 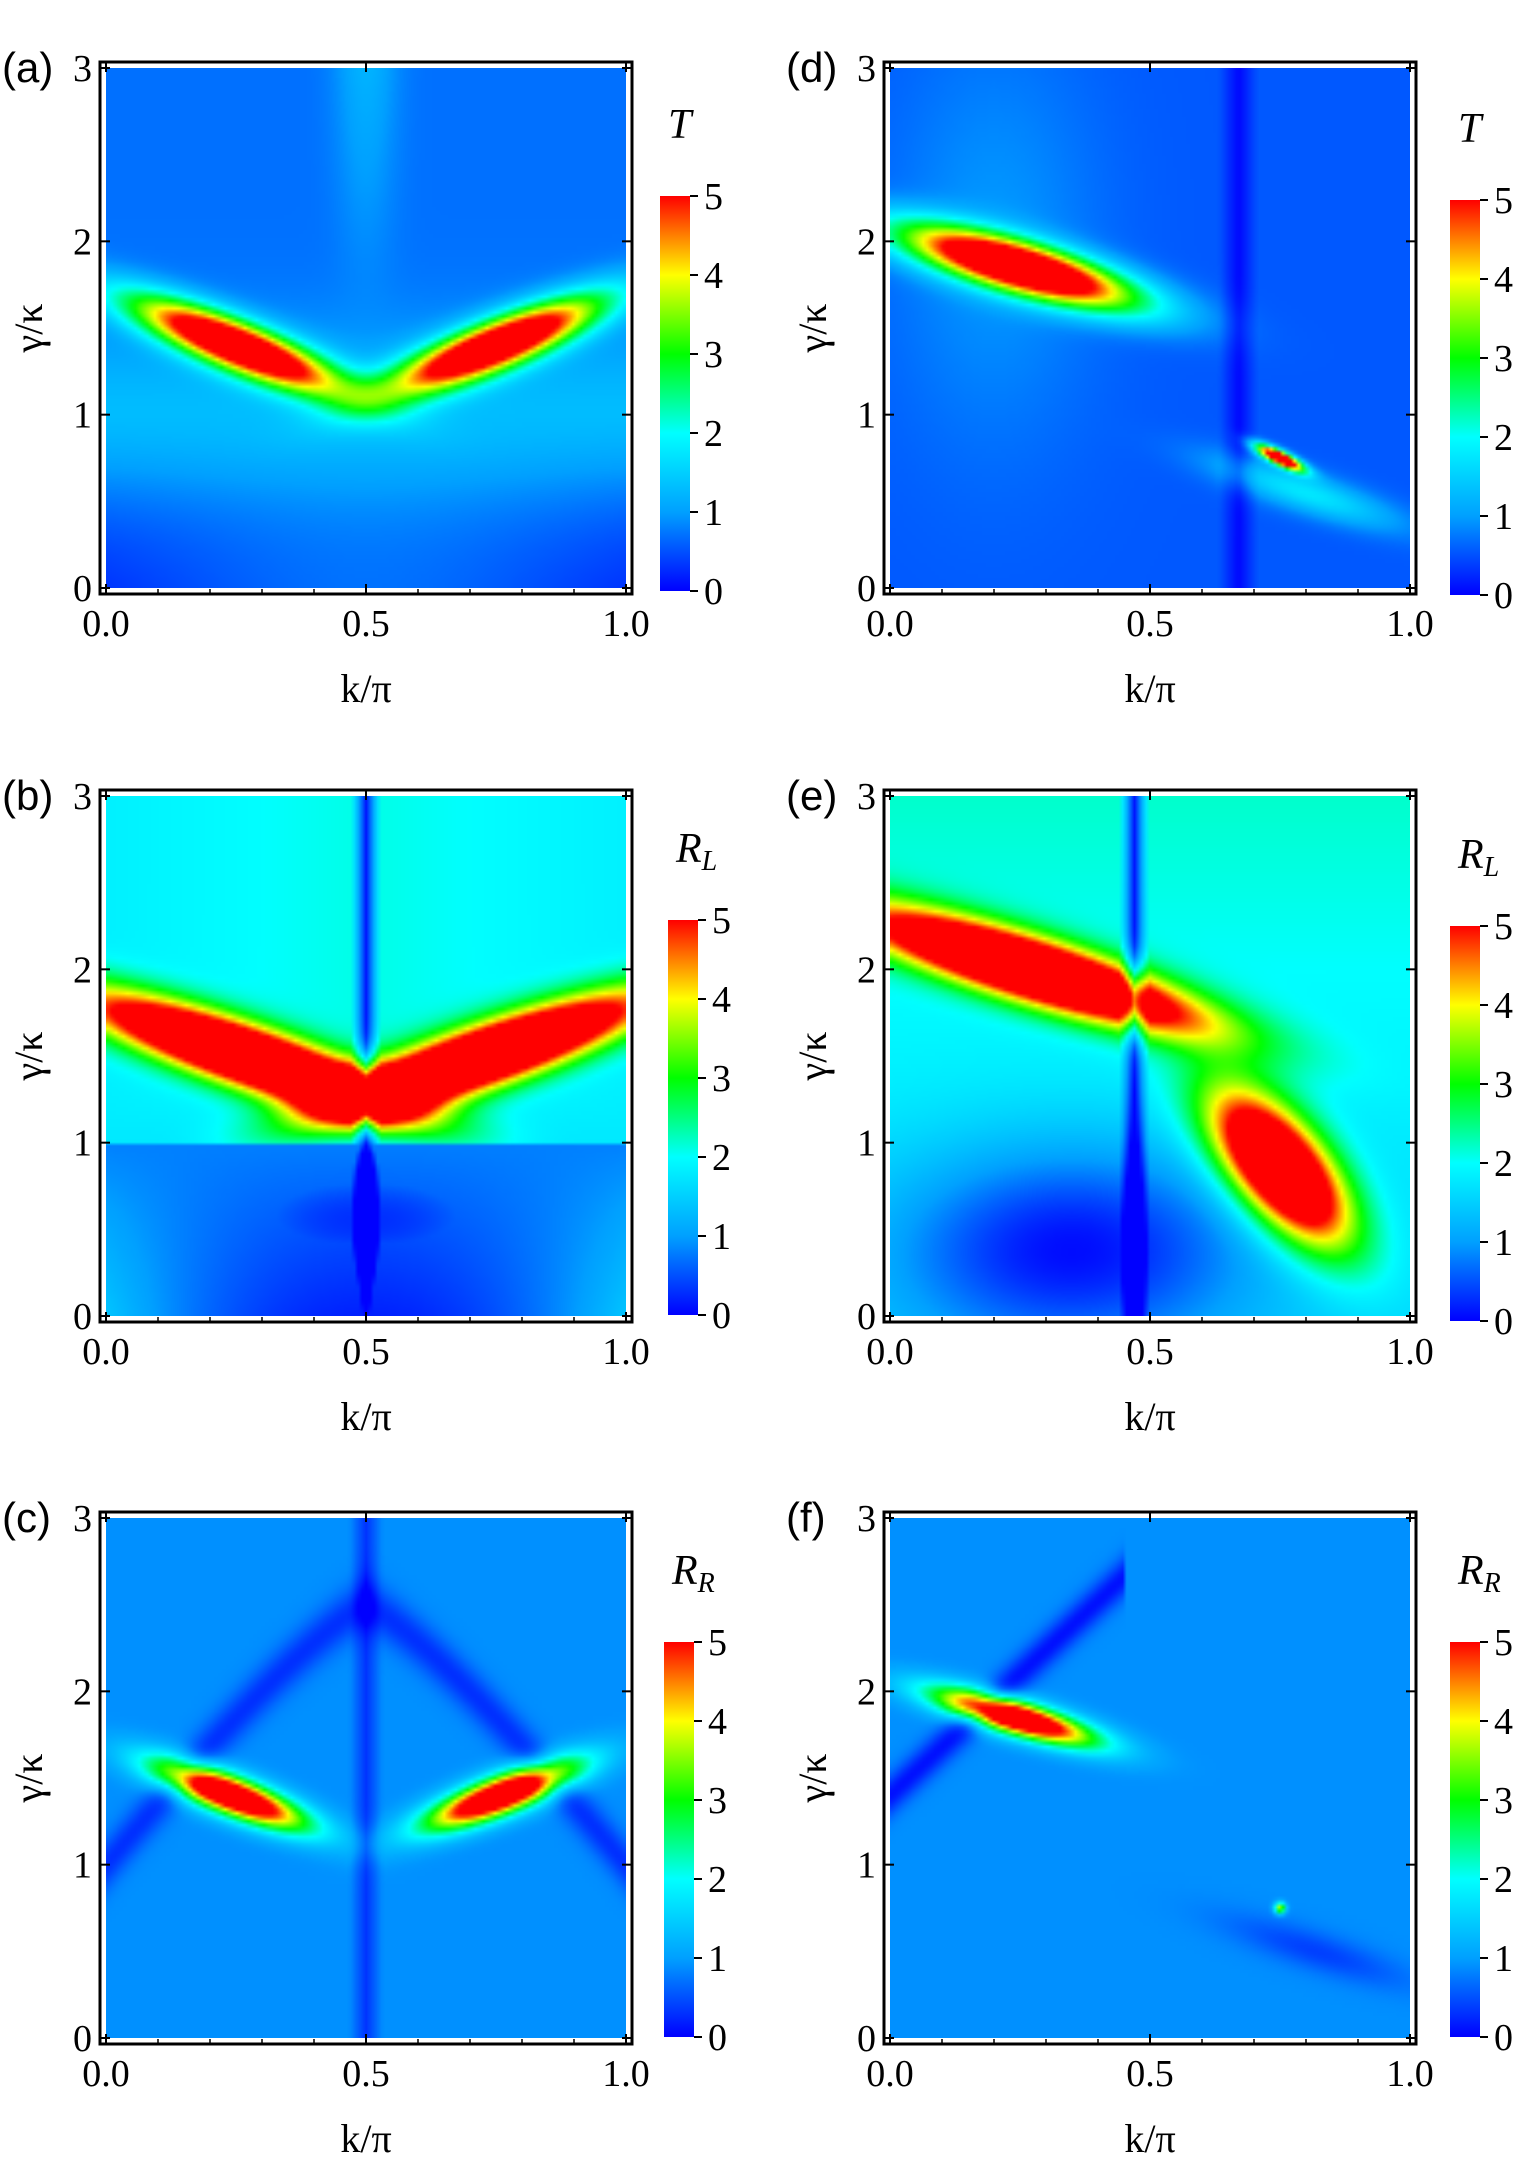 I want to click on panel-label: (c), so click(x=26, y=1517).